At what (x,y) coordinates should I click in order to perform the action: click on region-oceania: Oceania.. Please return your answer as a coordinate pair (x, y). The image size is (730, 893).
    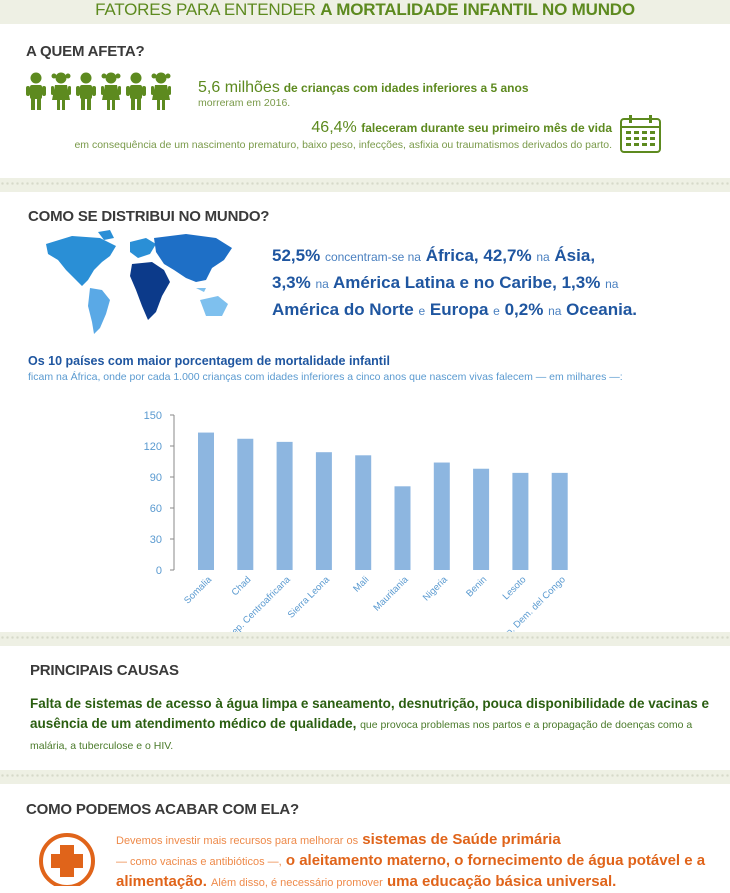
    Looking at the image, I should click on (602, 309).